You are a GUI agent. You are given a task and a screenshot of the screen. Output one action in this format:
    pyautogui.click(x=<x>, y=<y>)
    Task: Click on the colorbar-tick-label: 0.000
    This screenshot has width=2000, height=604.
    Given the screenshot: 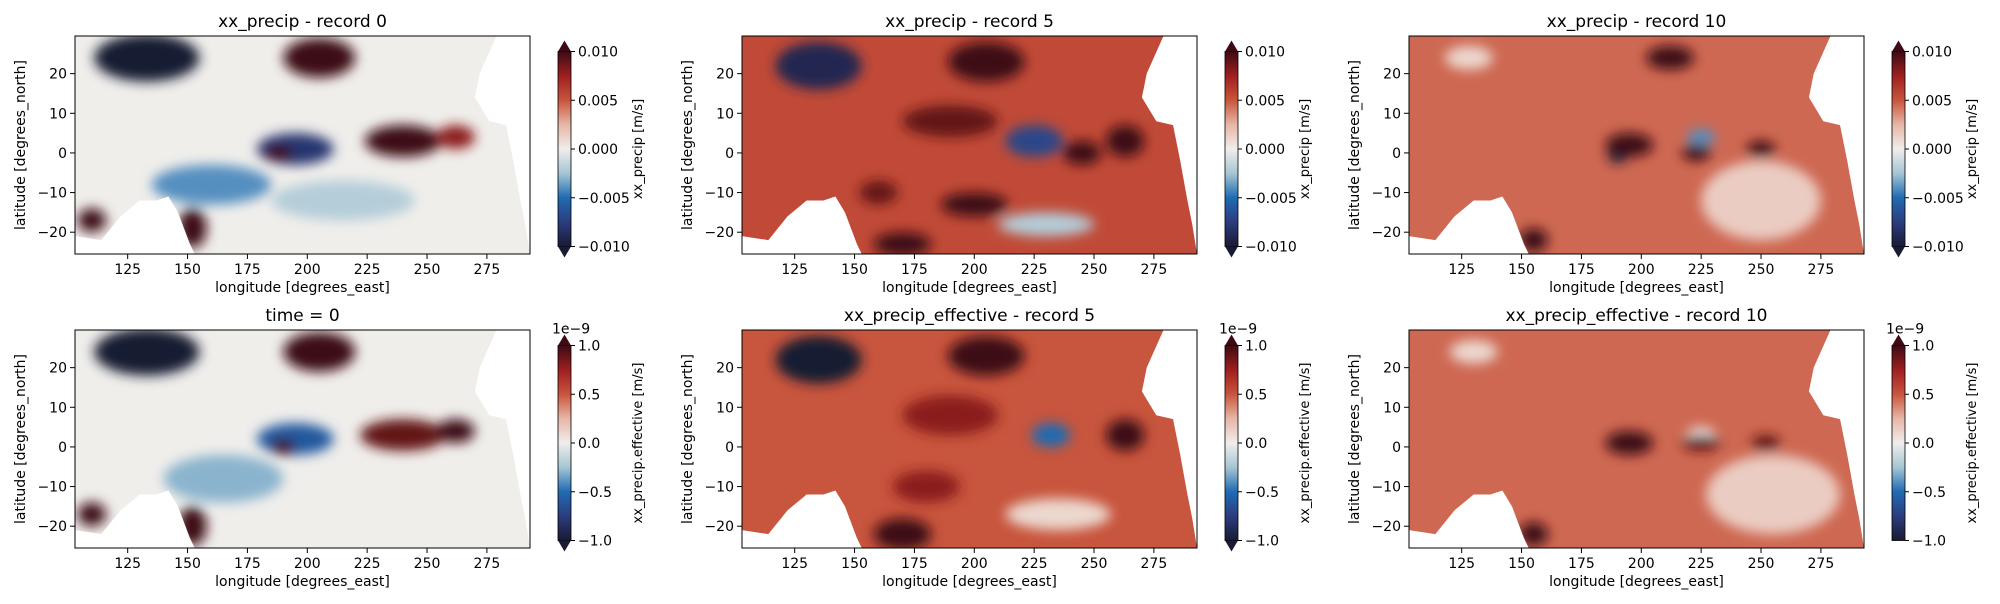 What is the action you would take?
    pyautogui.click(x=1932, y=150)
    